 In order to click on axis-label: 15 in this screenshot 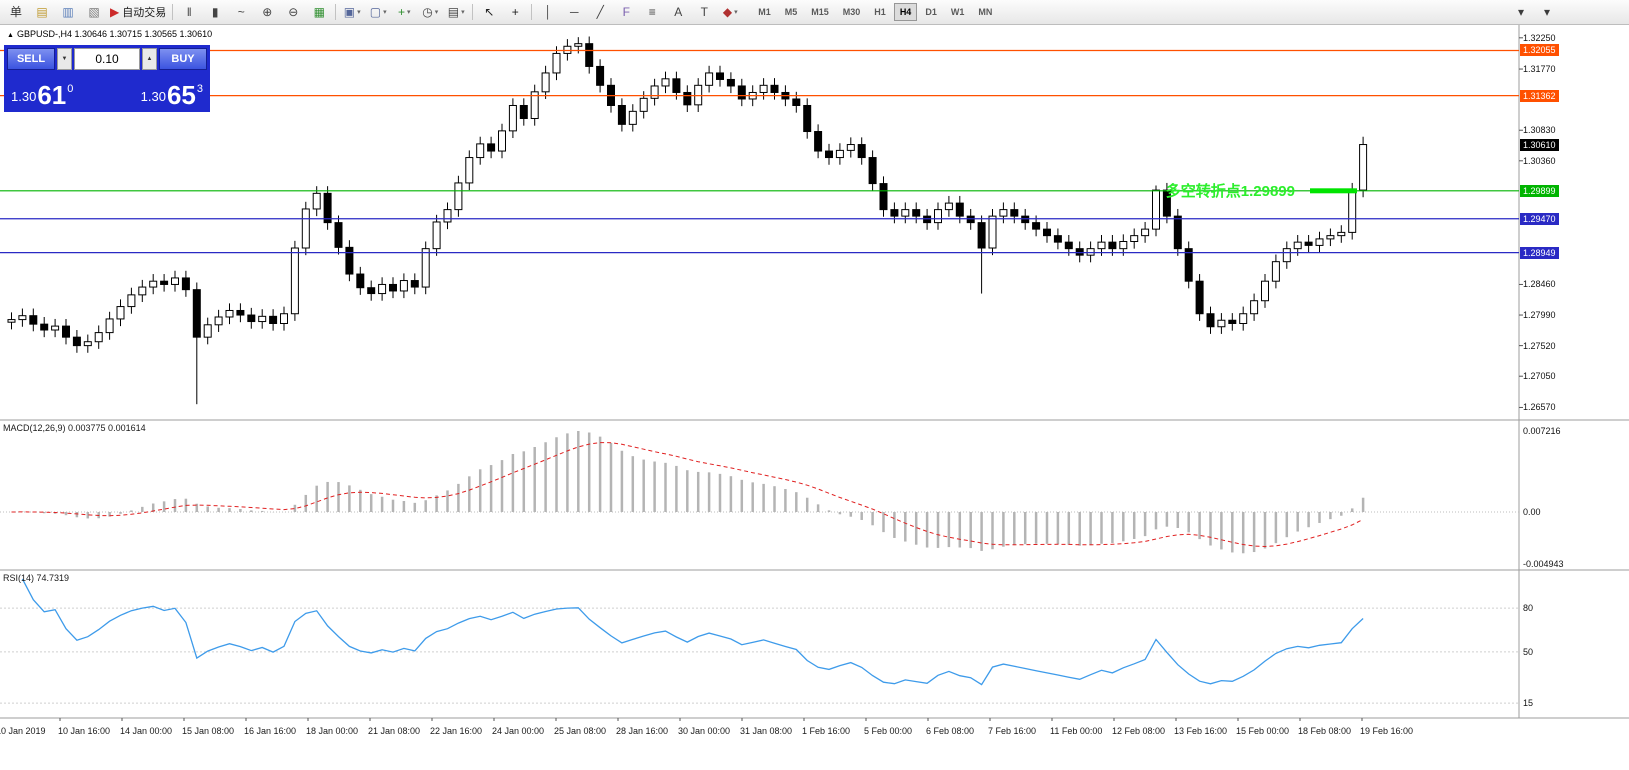, I will do `click(1528, 703)`.